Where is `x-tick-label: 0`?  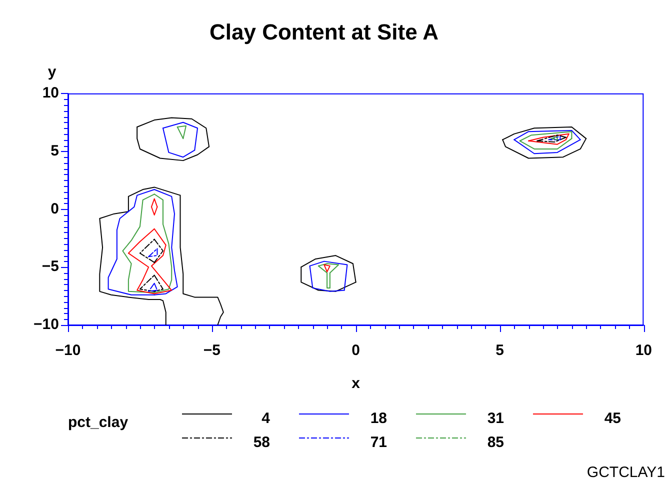 x-tick-label: 0 is located at coordinates (356, 351).